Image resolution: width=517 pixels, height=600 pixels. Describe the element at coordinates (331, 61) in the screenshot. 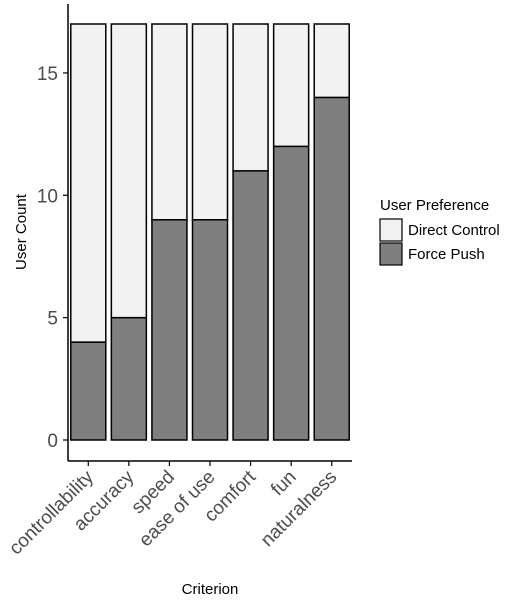

I see `bar-direct-control-naturalness` at that location.